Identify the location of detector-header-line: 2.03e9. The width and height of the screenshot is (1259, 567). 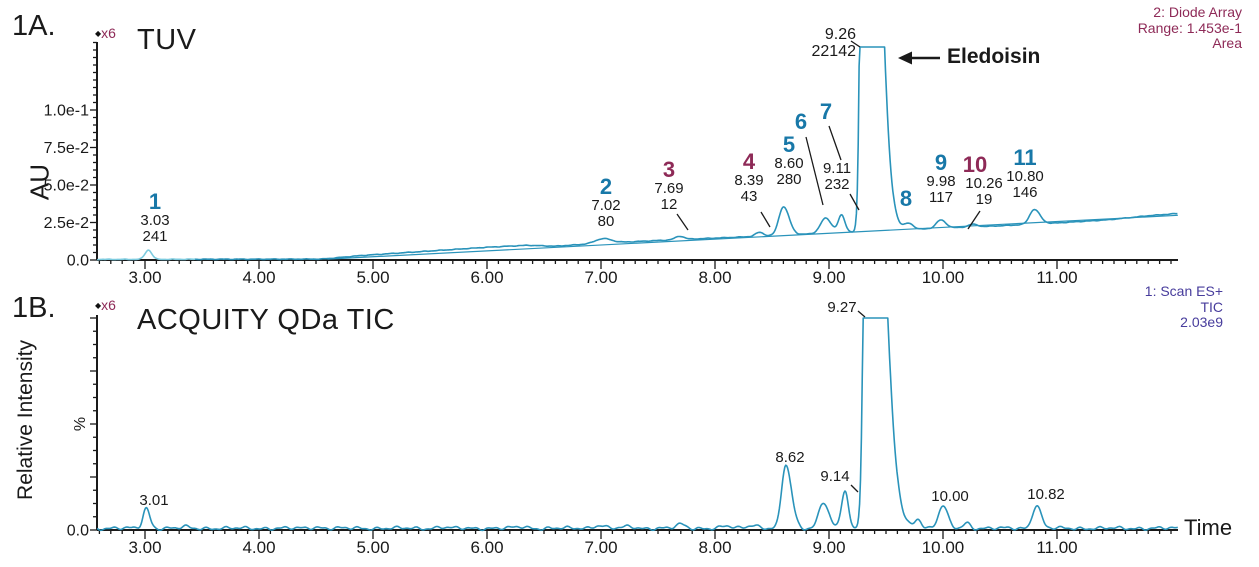
(1201, 322).